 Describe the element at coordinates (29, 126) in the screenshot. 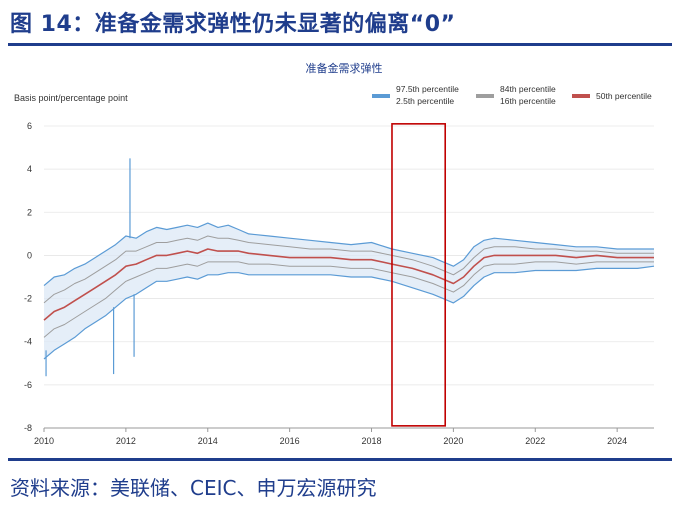

I see `y-tick-label: 6` at that location.